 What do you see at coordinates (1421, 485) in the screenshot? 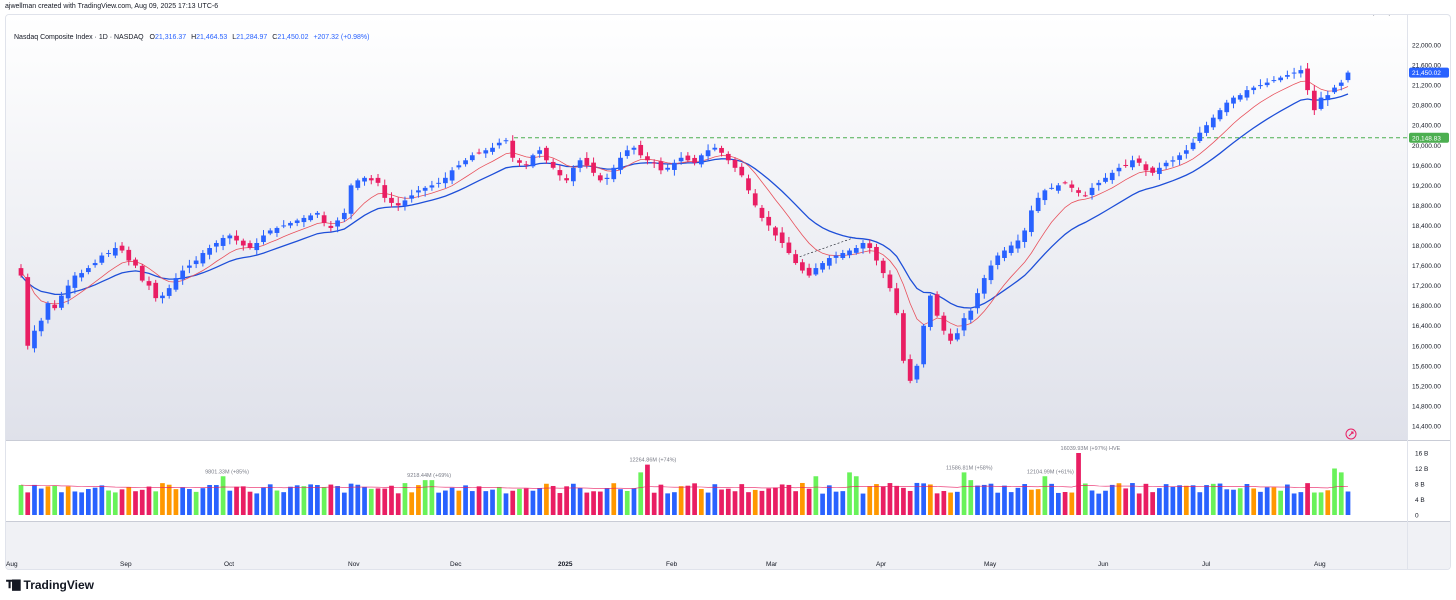
I see `volume-axis: 16 B 12 B 8 B 4 B 0` at bounding box center [1421, 485].